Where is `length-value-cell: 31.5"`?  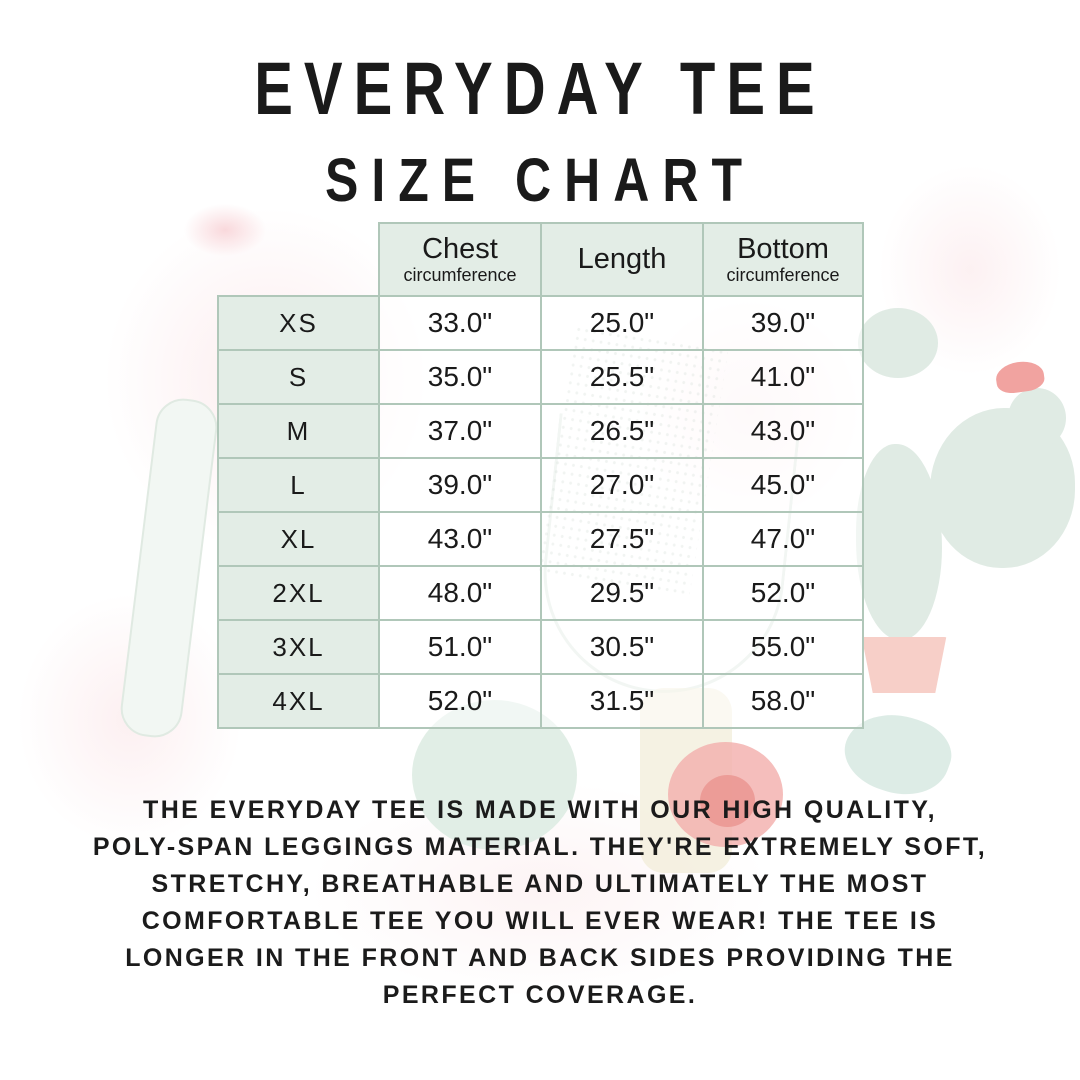 length-value-cell: 31.5" is located at coordinates (622, 701).